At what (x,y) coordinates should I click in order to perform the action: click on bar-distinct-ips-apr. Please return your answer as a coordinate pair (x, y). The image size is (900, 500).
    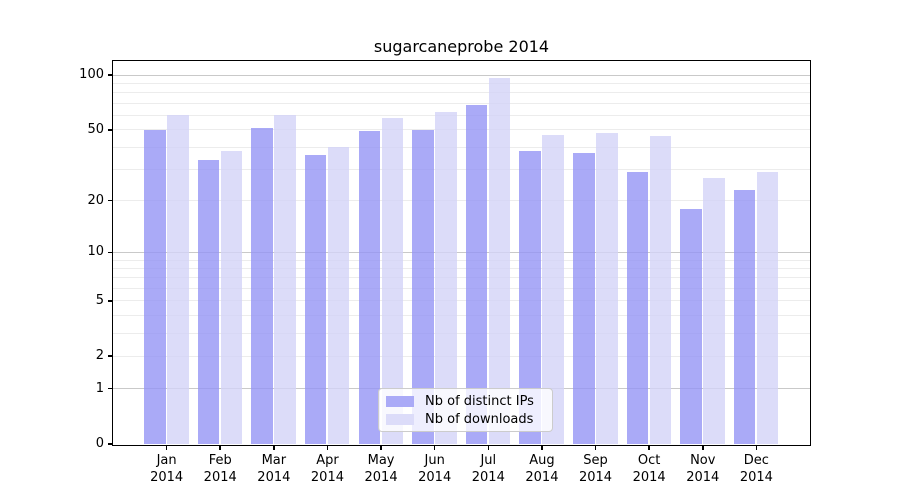
    Looking at the image, I should click on (315, 299).